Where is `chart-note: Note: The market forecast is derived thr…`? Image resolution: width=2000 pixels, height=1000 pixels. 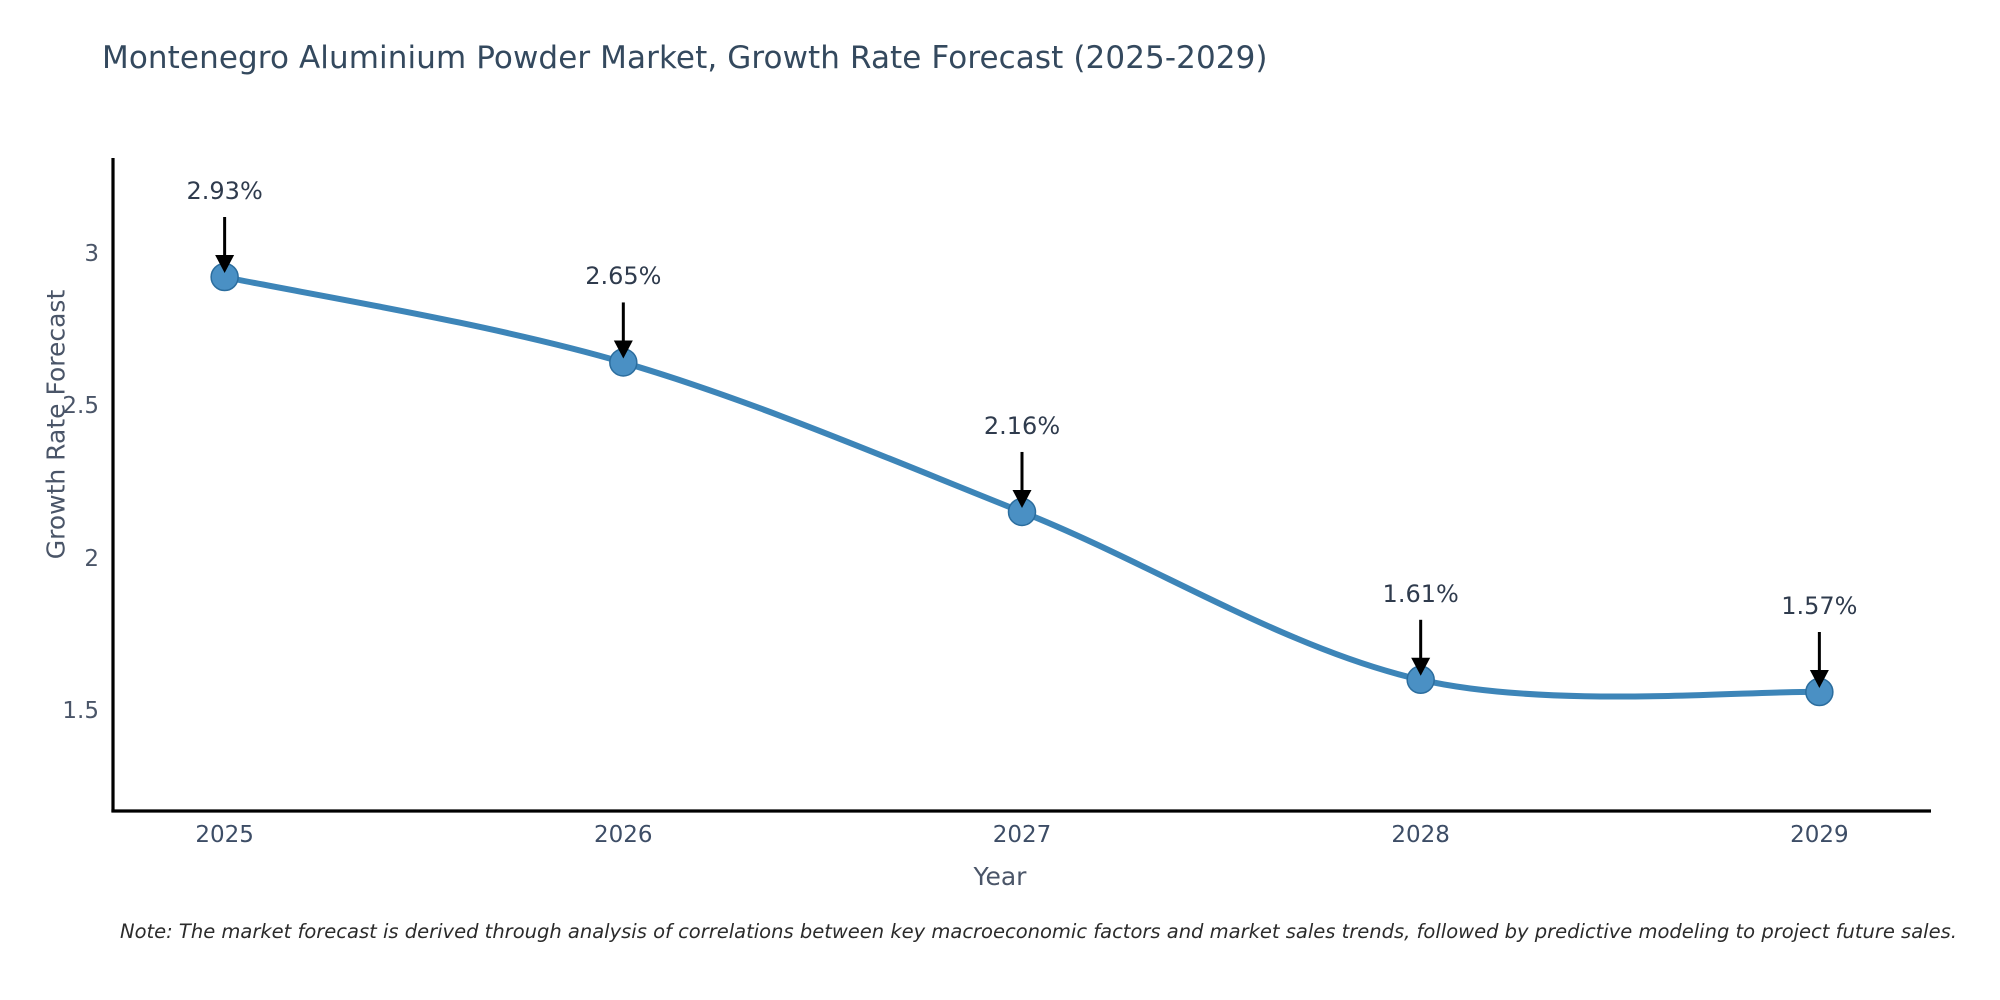 chart-note: Note: The market forecast is derived thr… is located at coordinates (1038, 931).